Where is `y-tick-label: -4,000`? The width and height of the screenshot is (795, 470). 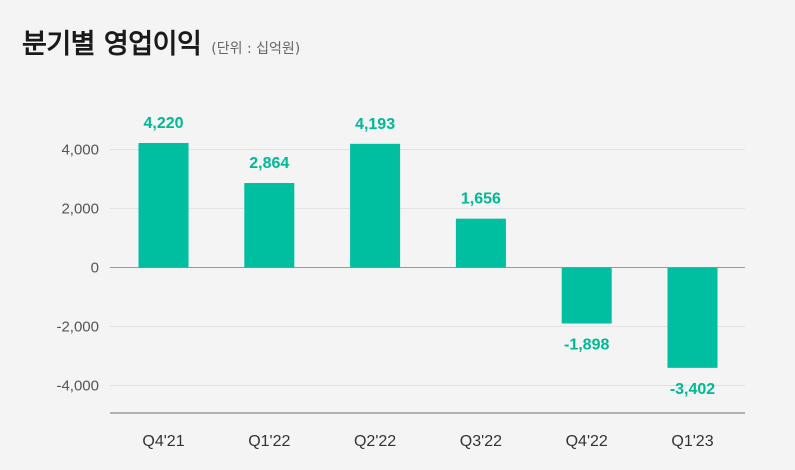
y-tick-label: -4,000 is located at coordinates (77, 386).